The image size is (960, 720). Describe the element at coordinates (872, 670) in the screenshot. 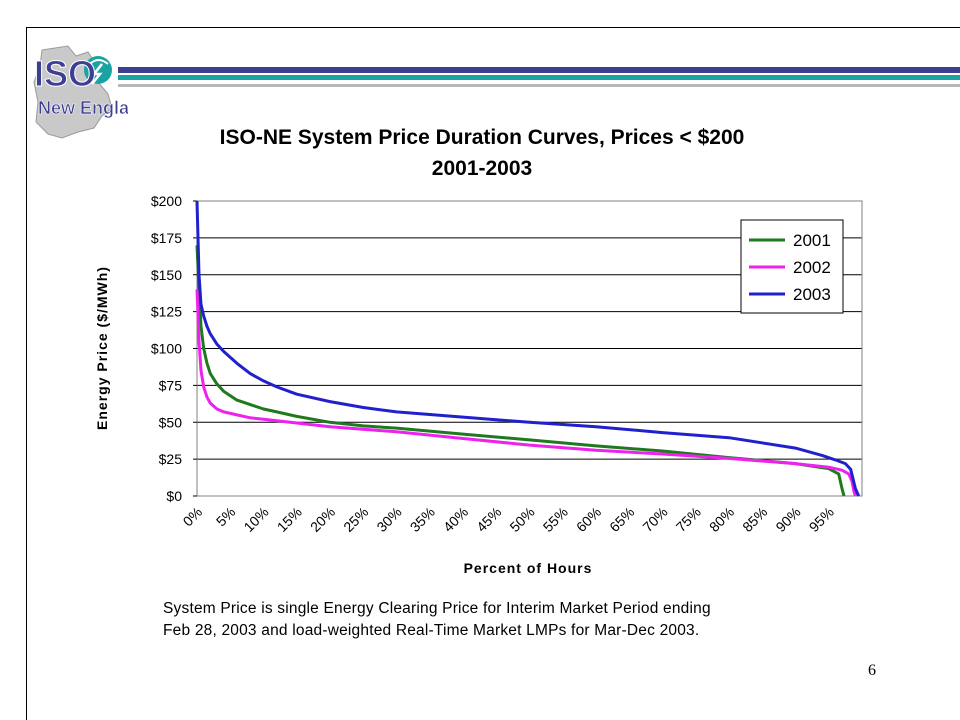

I see `slide-number: 6` at that location.